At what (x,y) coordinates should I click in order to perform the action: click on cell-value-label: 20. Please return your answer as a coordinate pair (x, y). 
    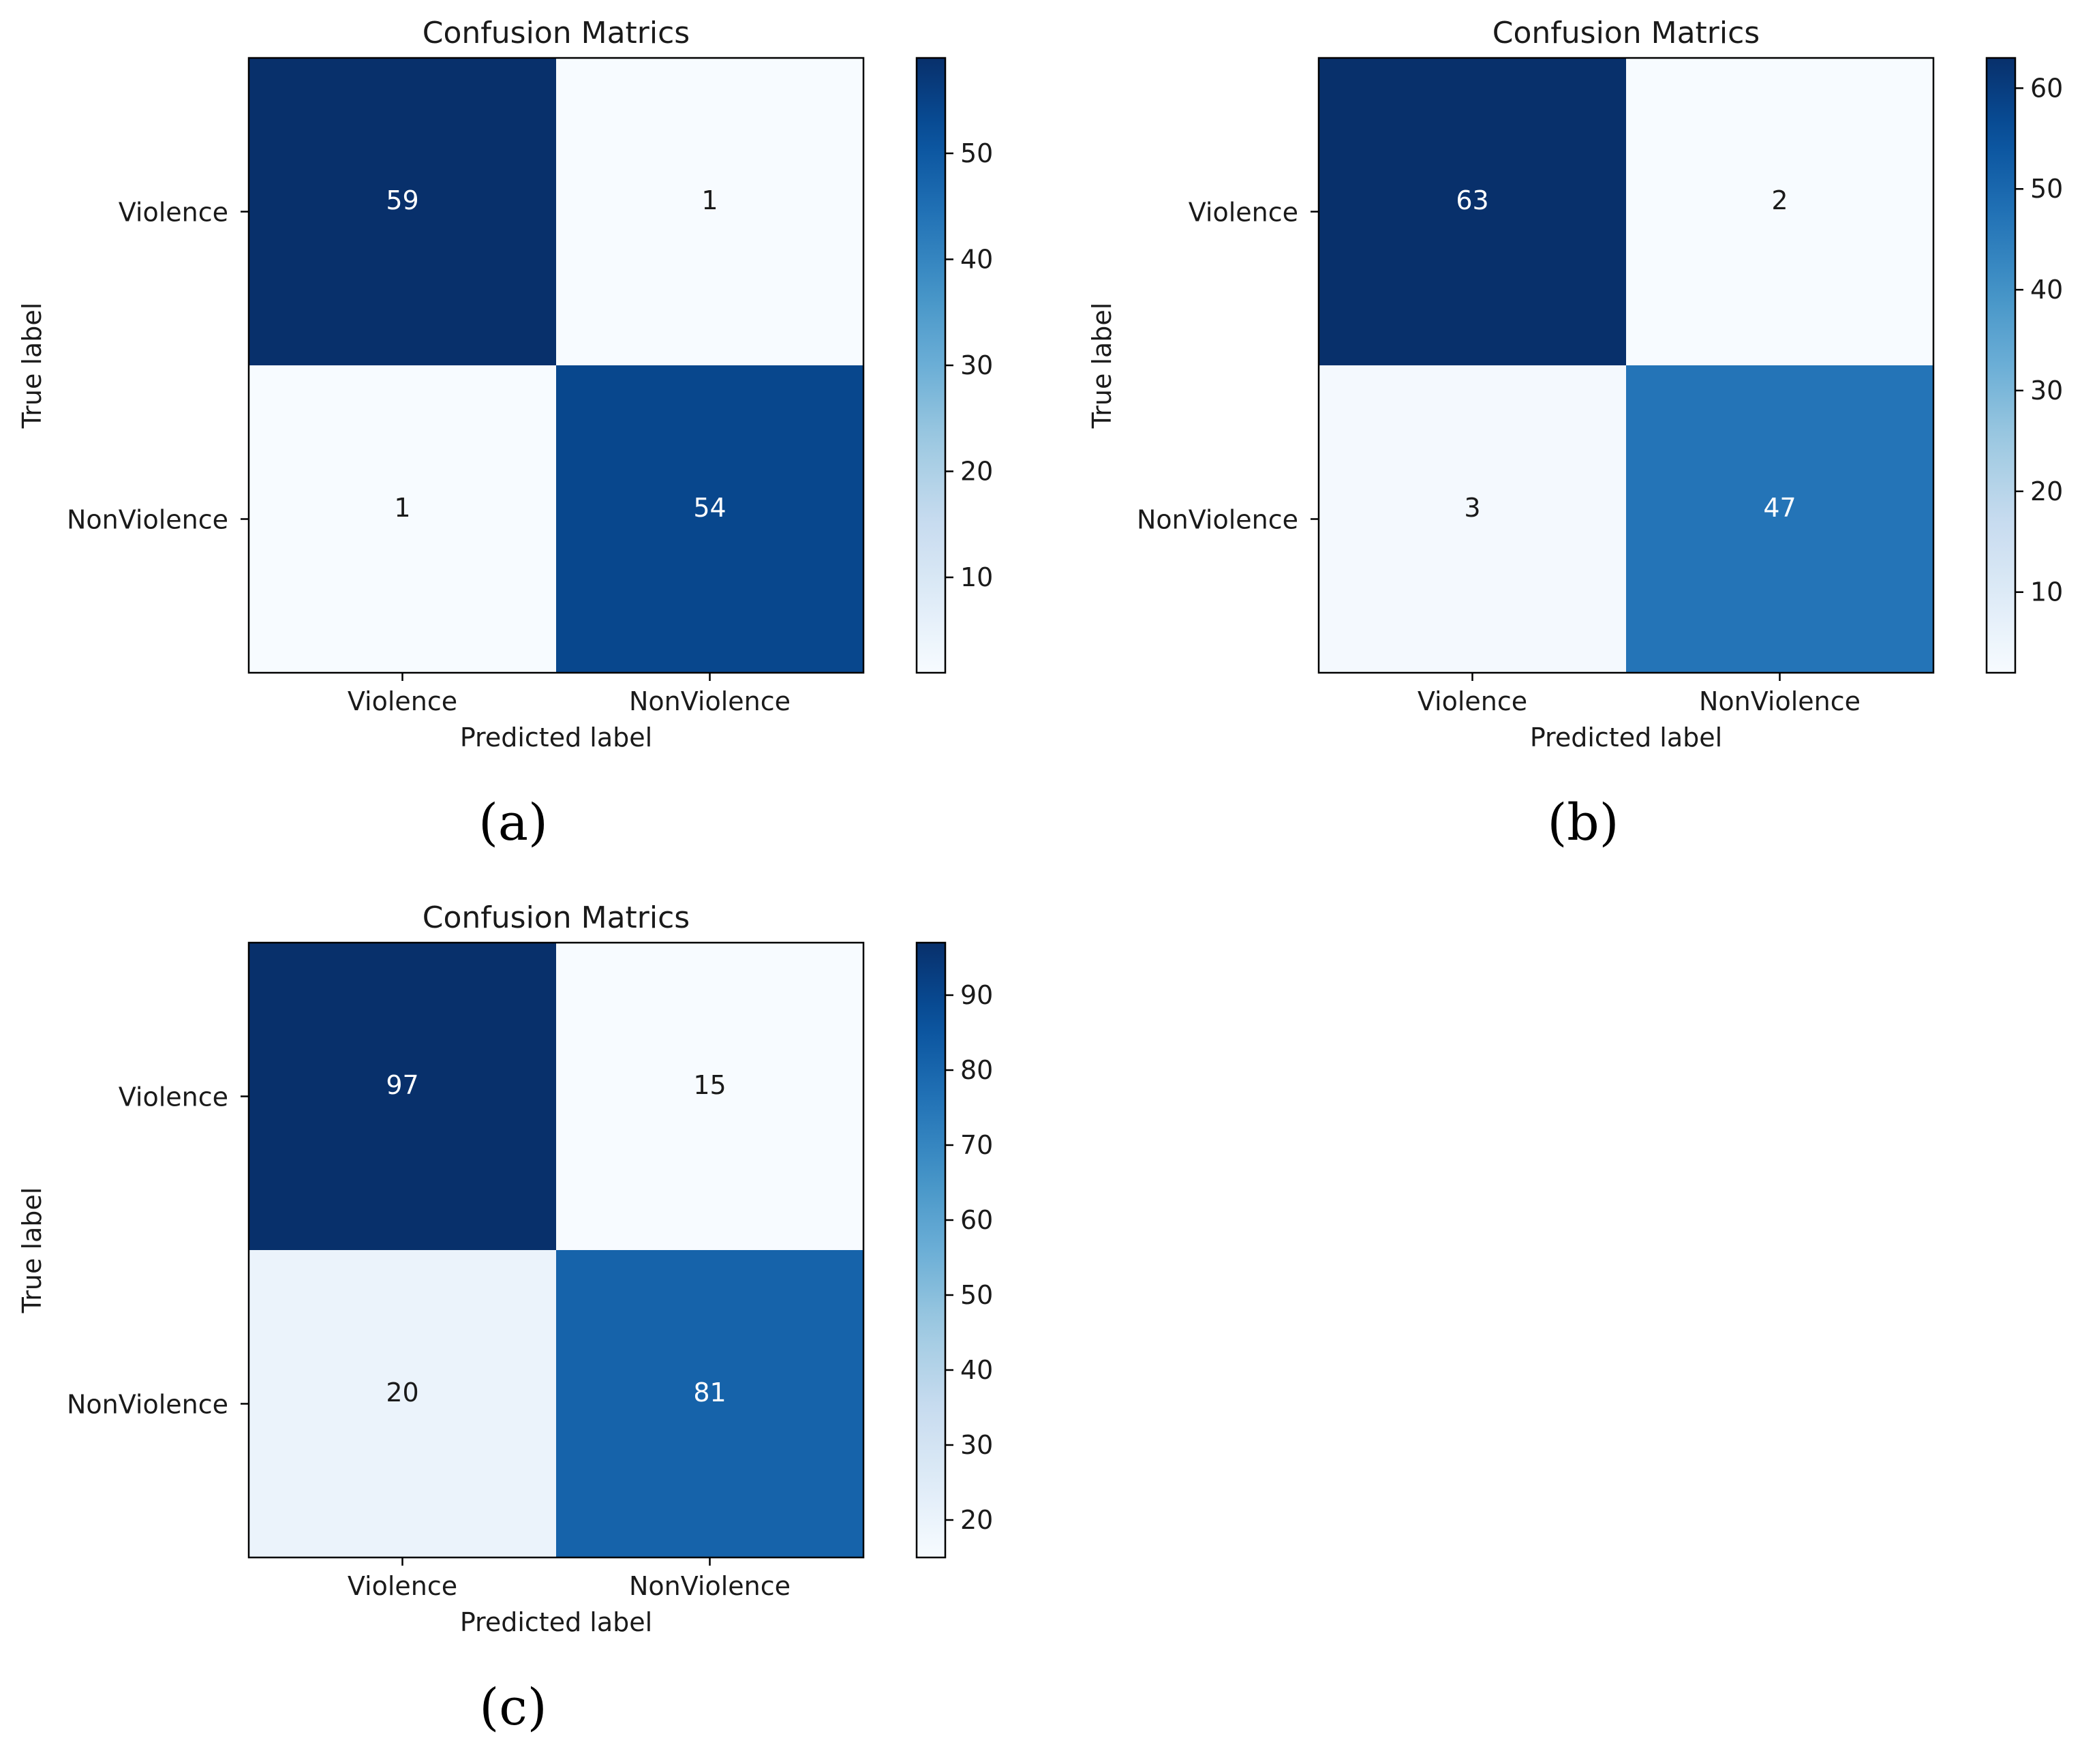
    Looking at the image, I should click on (402, 1393).